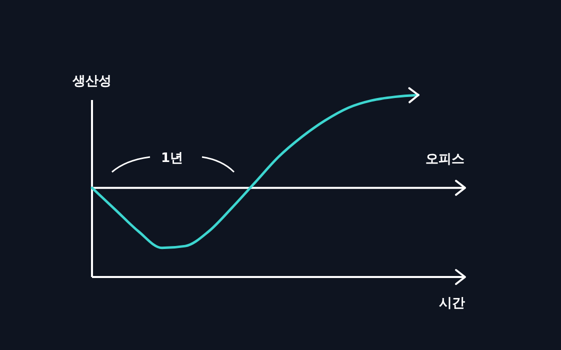  Describe the element at coordinates (172, 158) in the screenshot. I see `annotation: 1년` at that location.